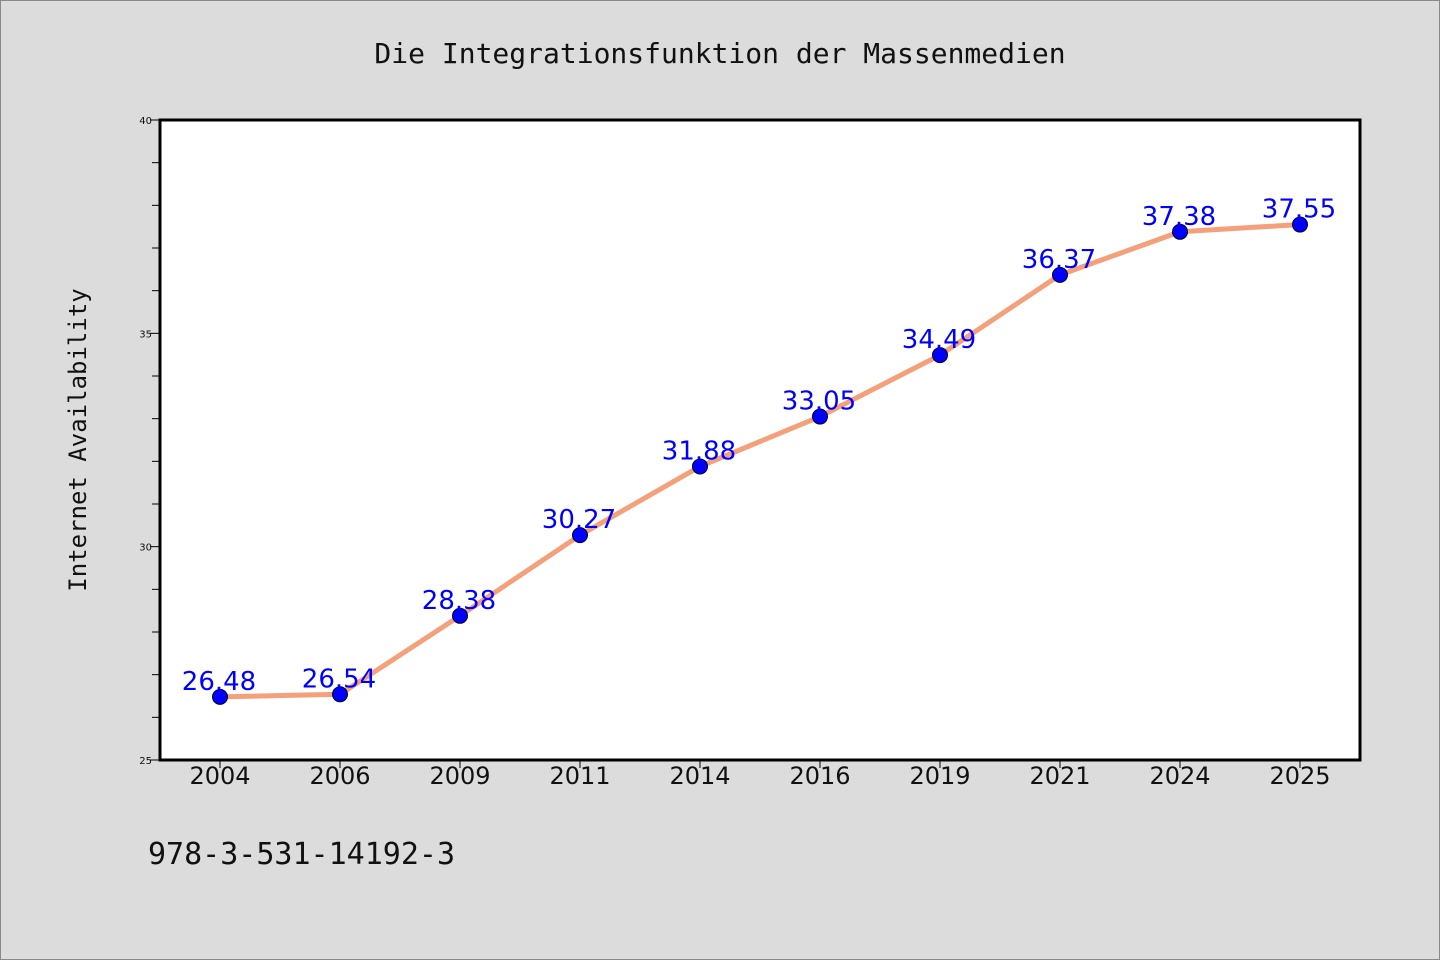  Describe the element at coordinates (145, 334) in the screenshot. I see `y-tick-label: 35` at that location.